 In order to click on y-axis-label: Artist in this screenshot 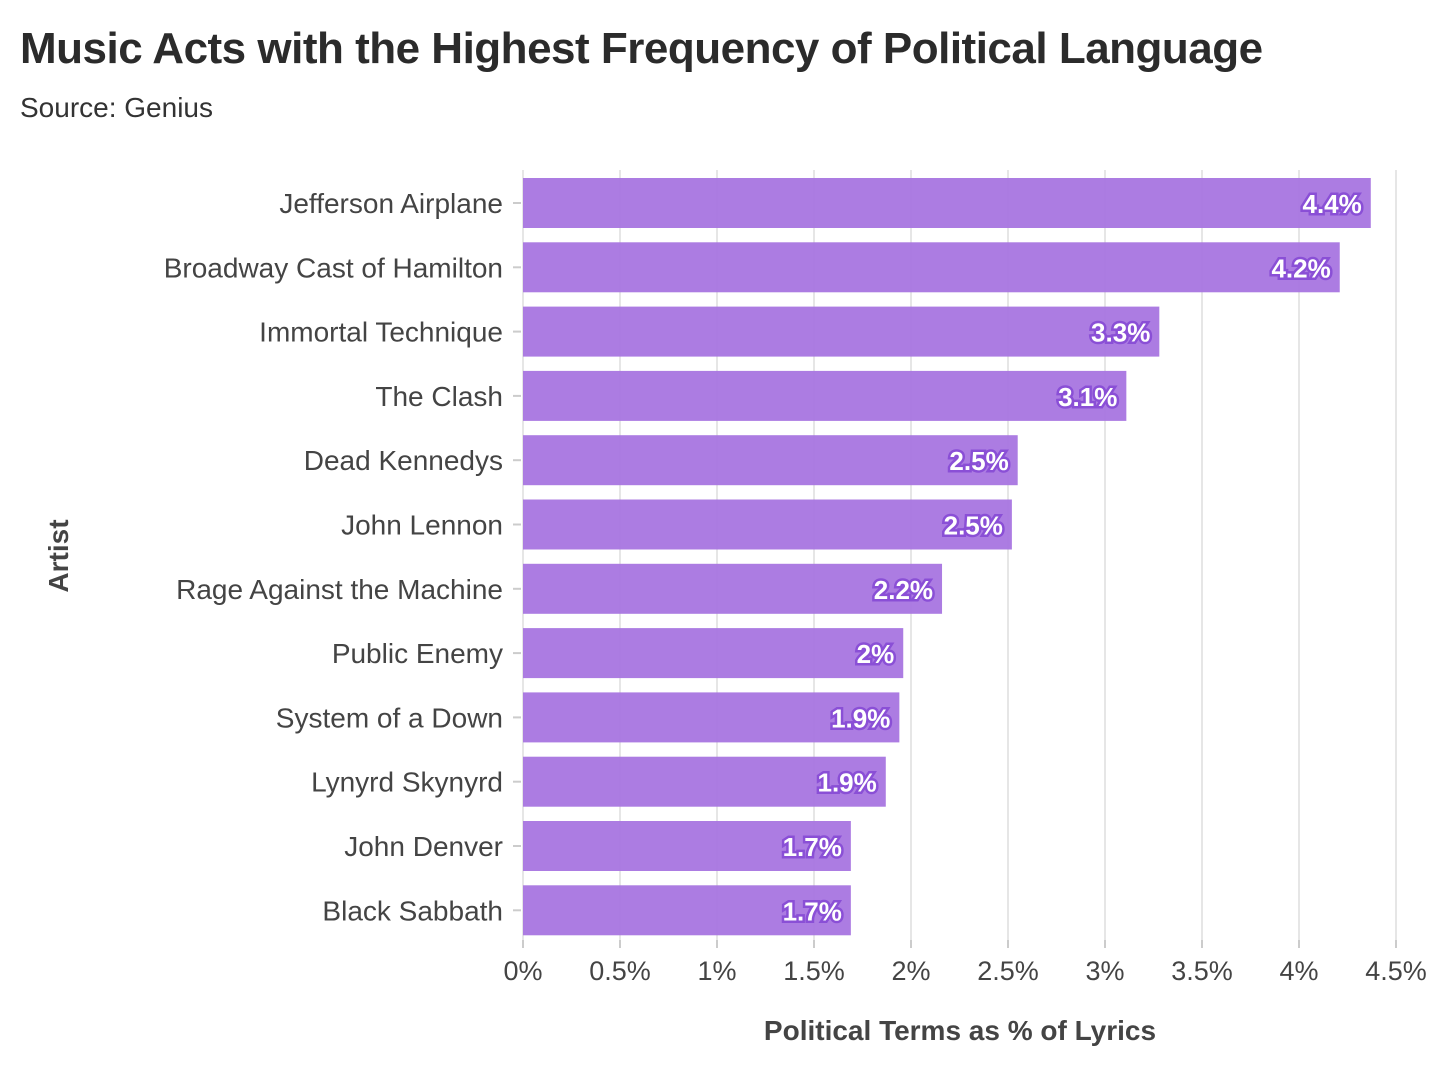, I will do `click(58, 555)`.